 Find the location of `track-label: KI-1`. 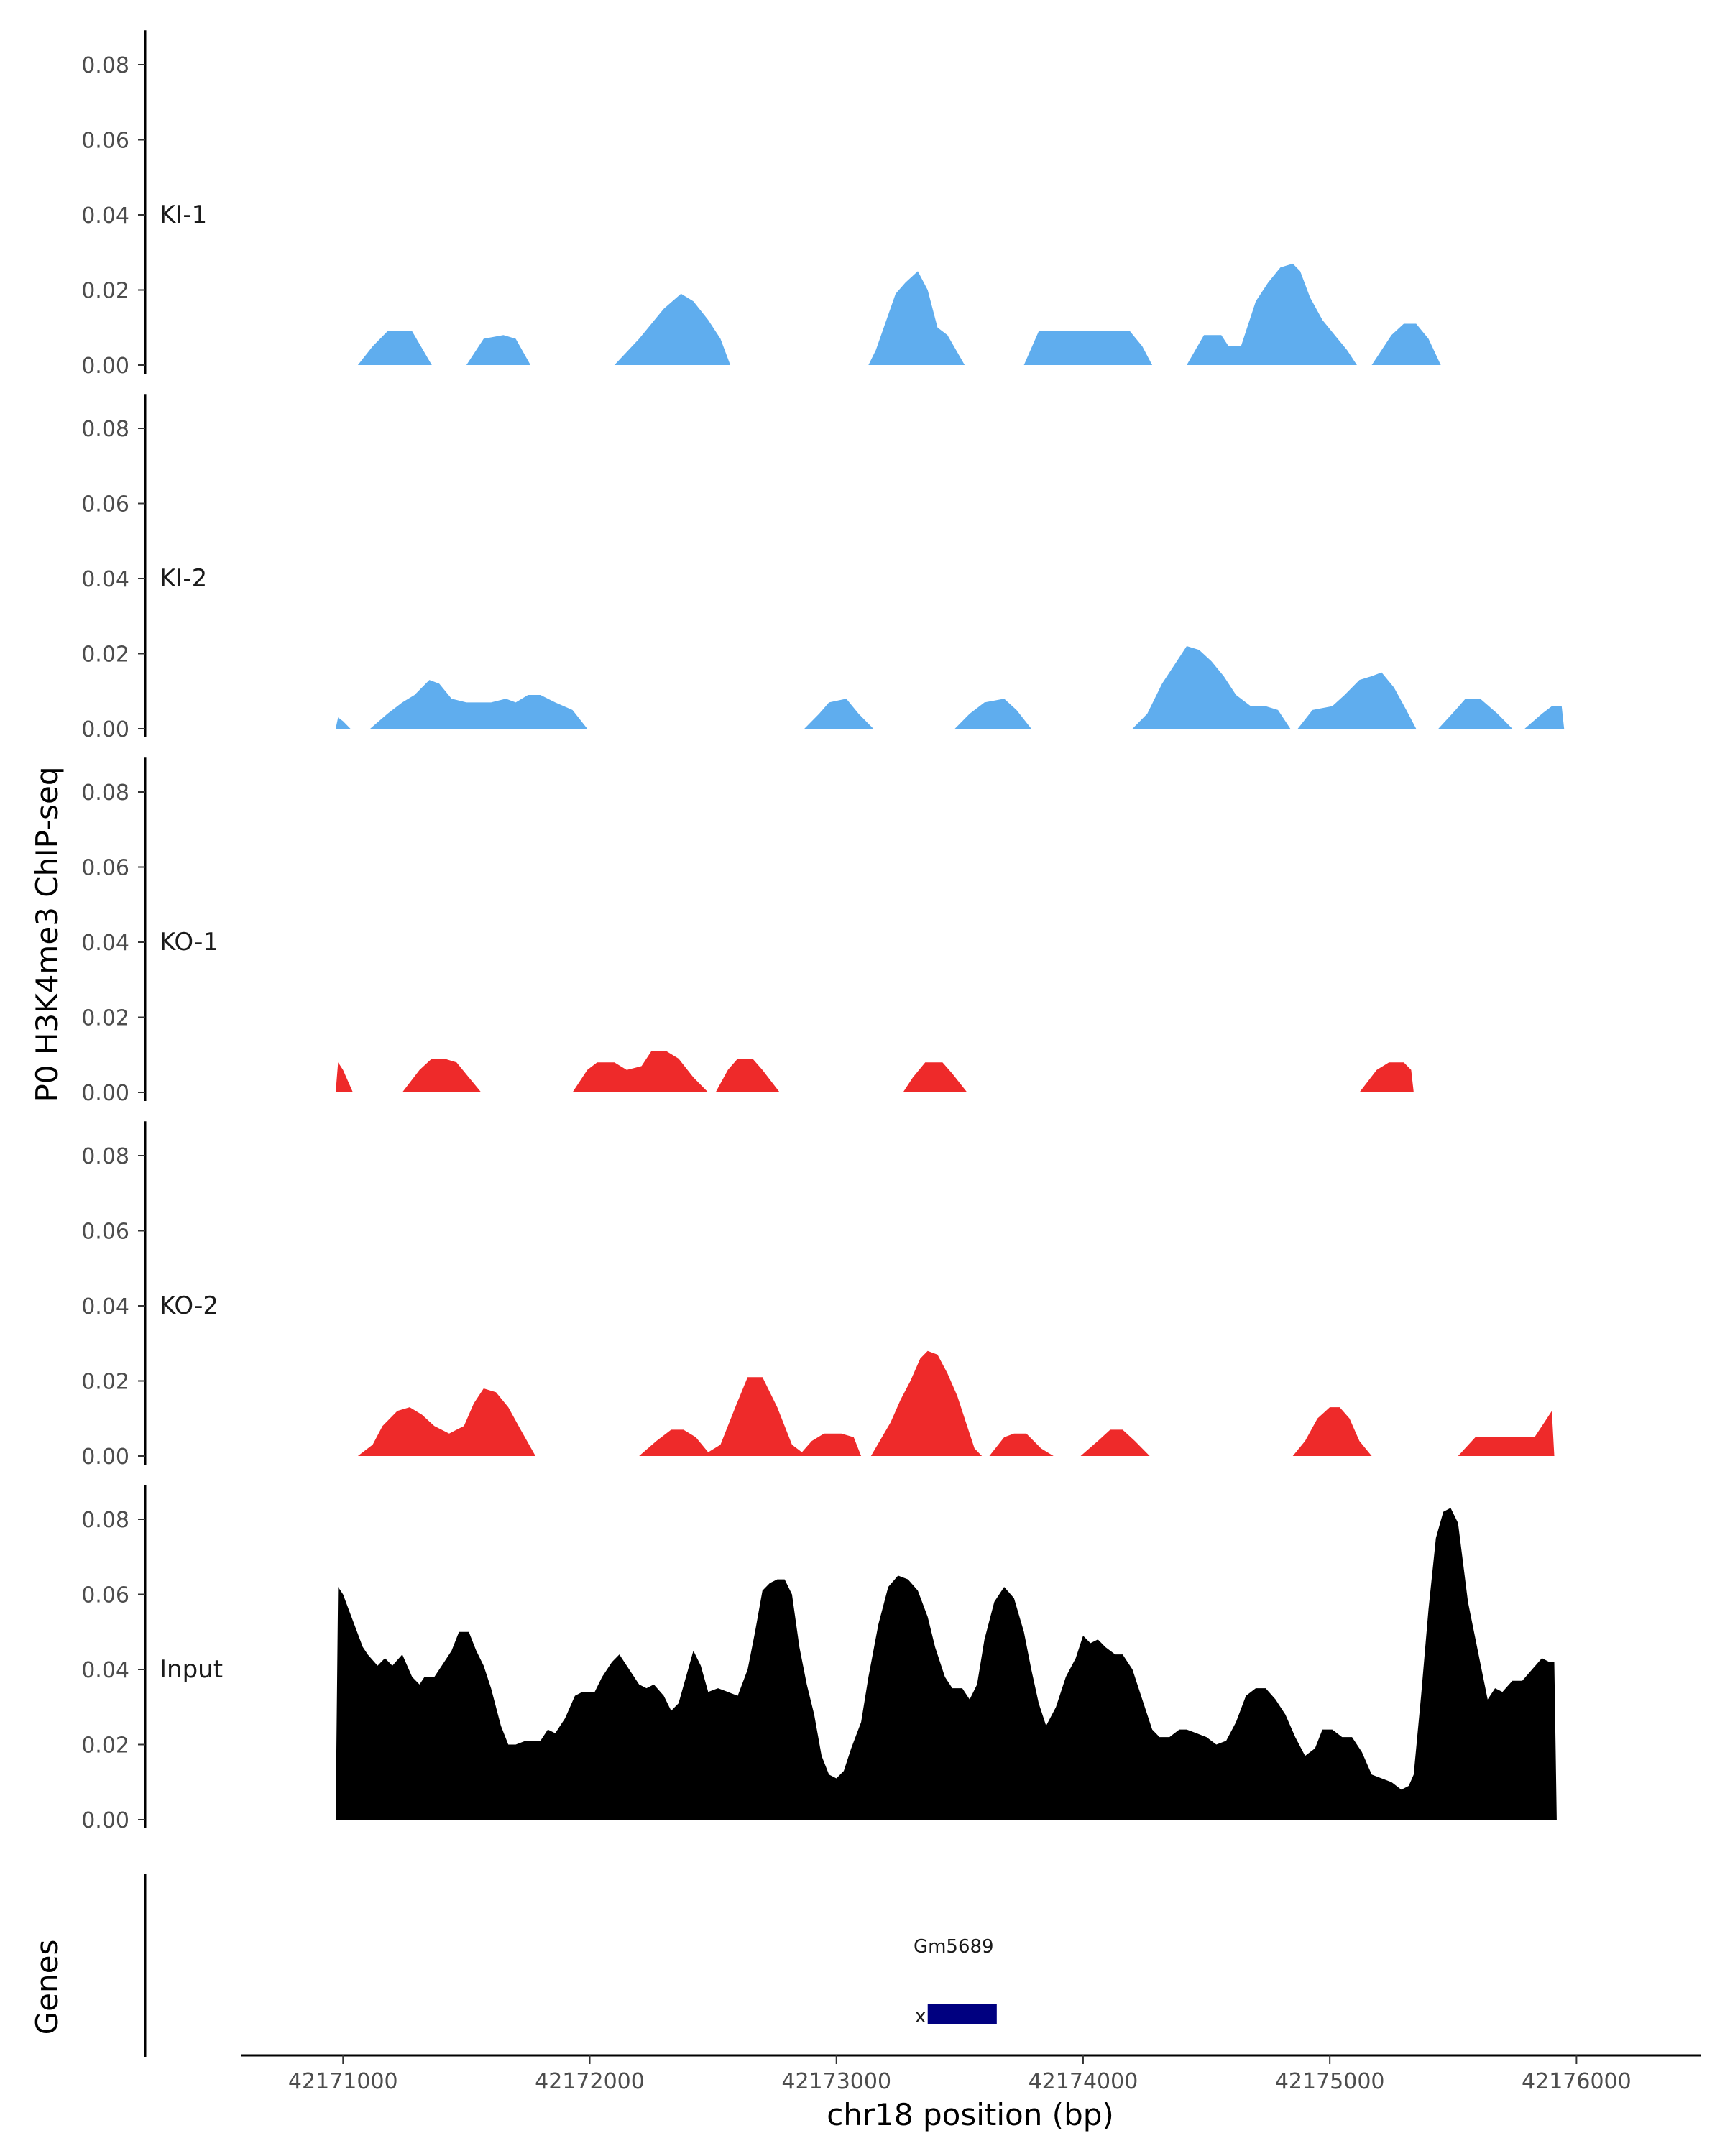

track-label: KI-1 is located at coordinates (183, 215).